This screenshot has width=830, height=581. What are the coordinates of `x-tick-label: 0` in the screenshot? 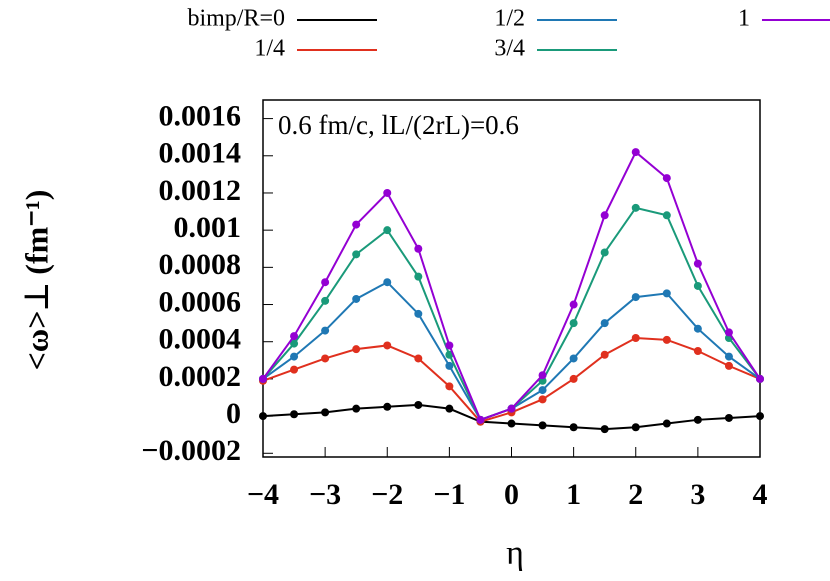 It's located at (511, 494).